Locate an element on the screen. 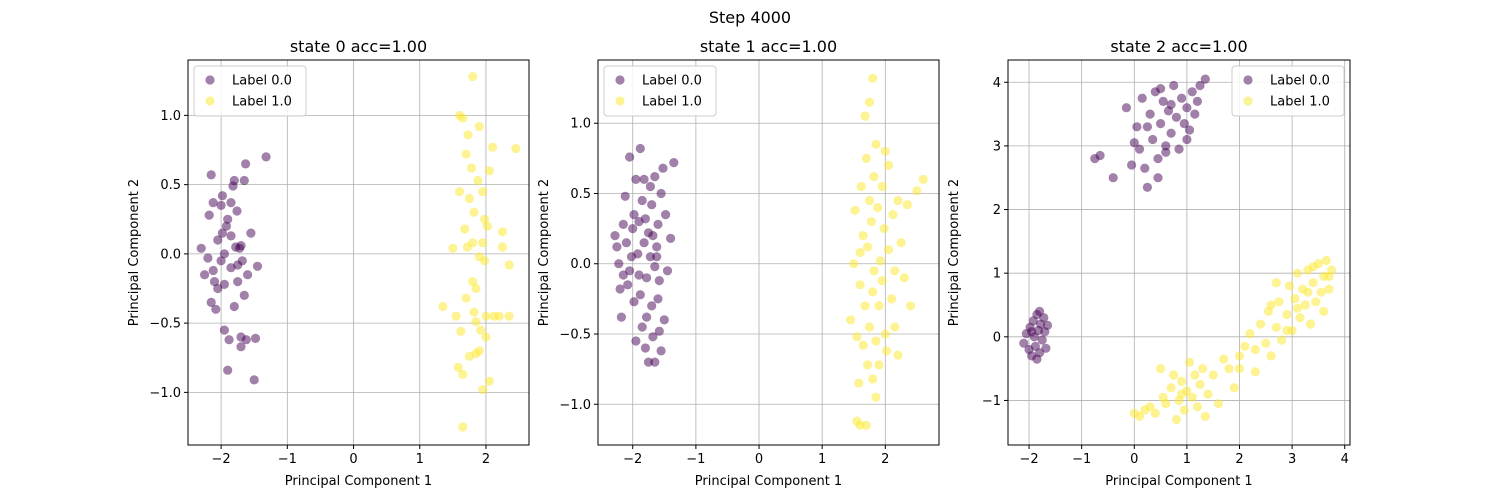  x-tick-label: 1 is located at coordinates (1187, 459).